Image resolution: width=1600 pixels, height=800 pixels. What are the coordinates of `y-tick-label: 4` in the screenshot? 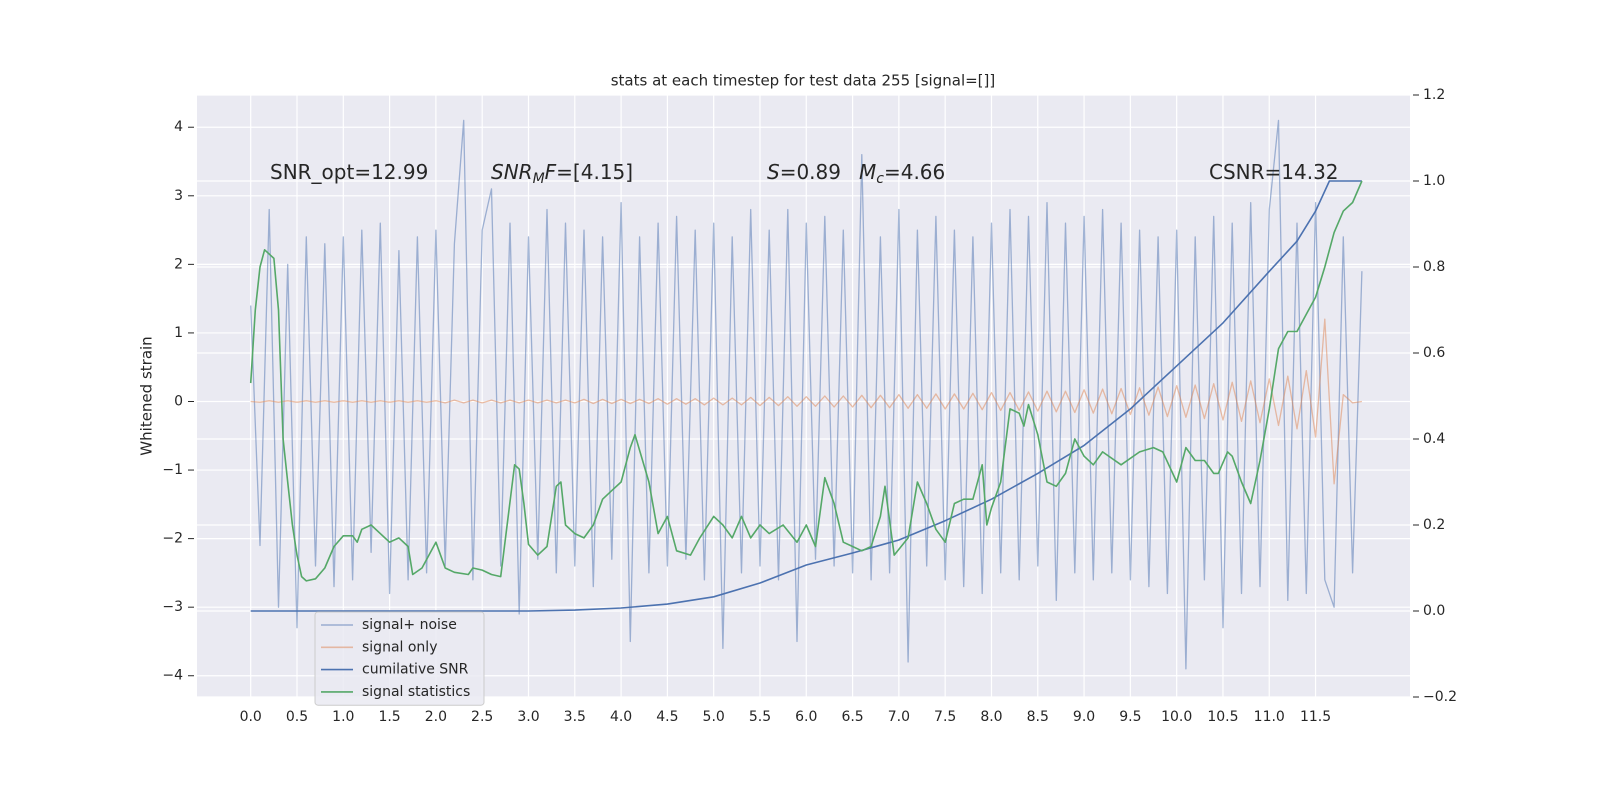 It's located at (178, 127).